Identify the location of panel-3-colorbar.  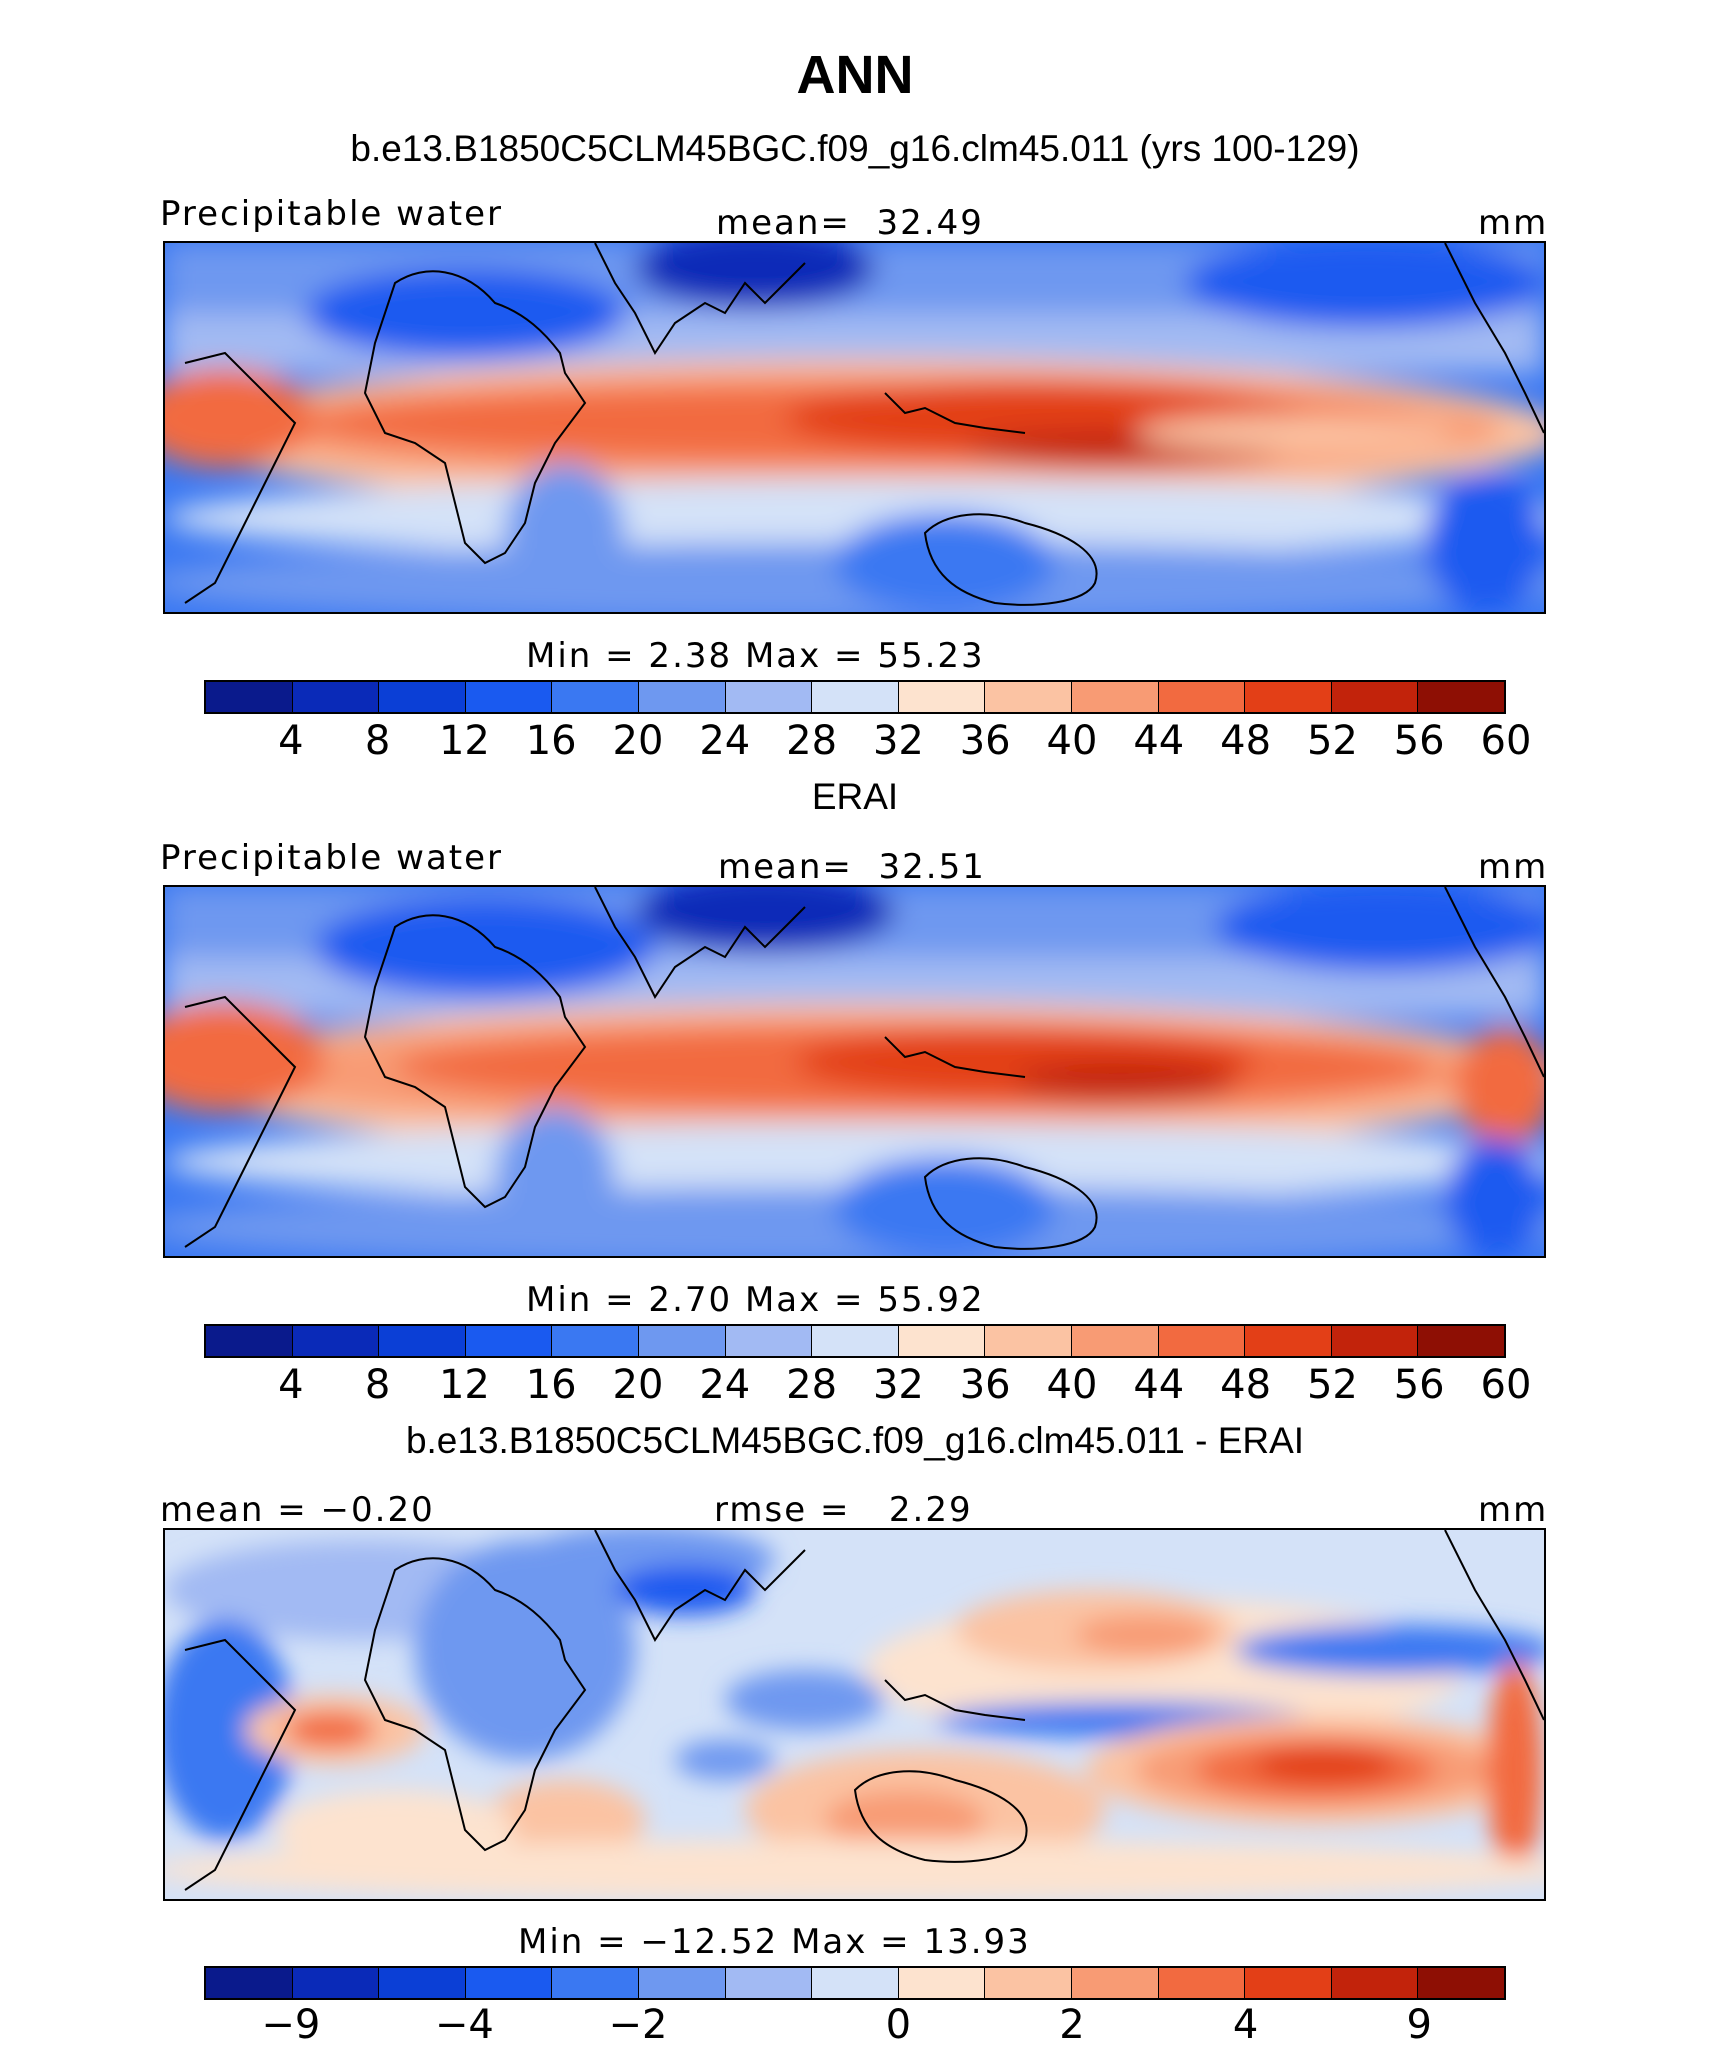
(855, 1983).